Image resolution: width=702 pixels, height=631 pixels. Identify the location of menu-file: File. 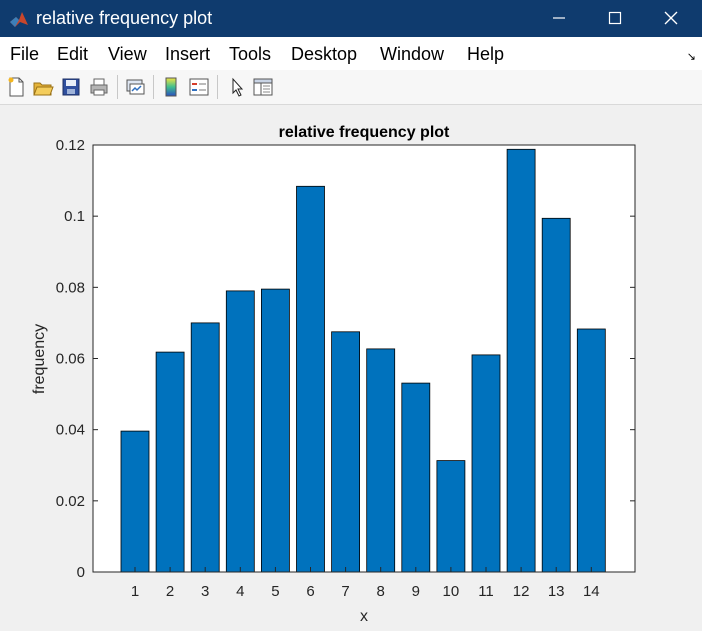
(25, 54).